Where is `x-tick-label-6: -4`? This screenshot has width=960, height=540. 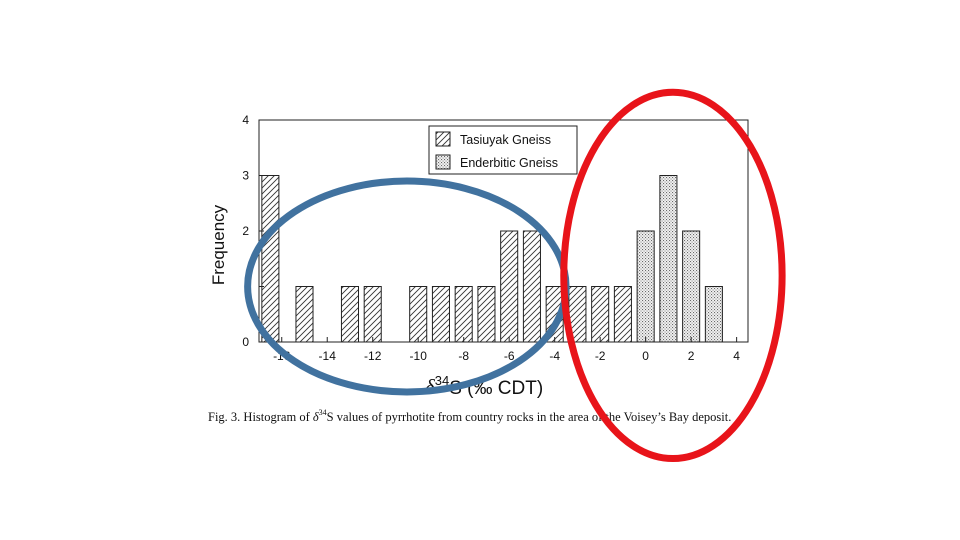
x-tick-label-6: -4 is located at coordinates (554, 356).